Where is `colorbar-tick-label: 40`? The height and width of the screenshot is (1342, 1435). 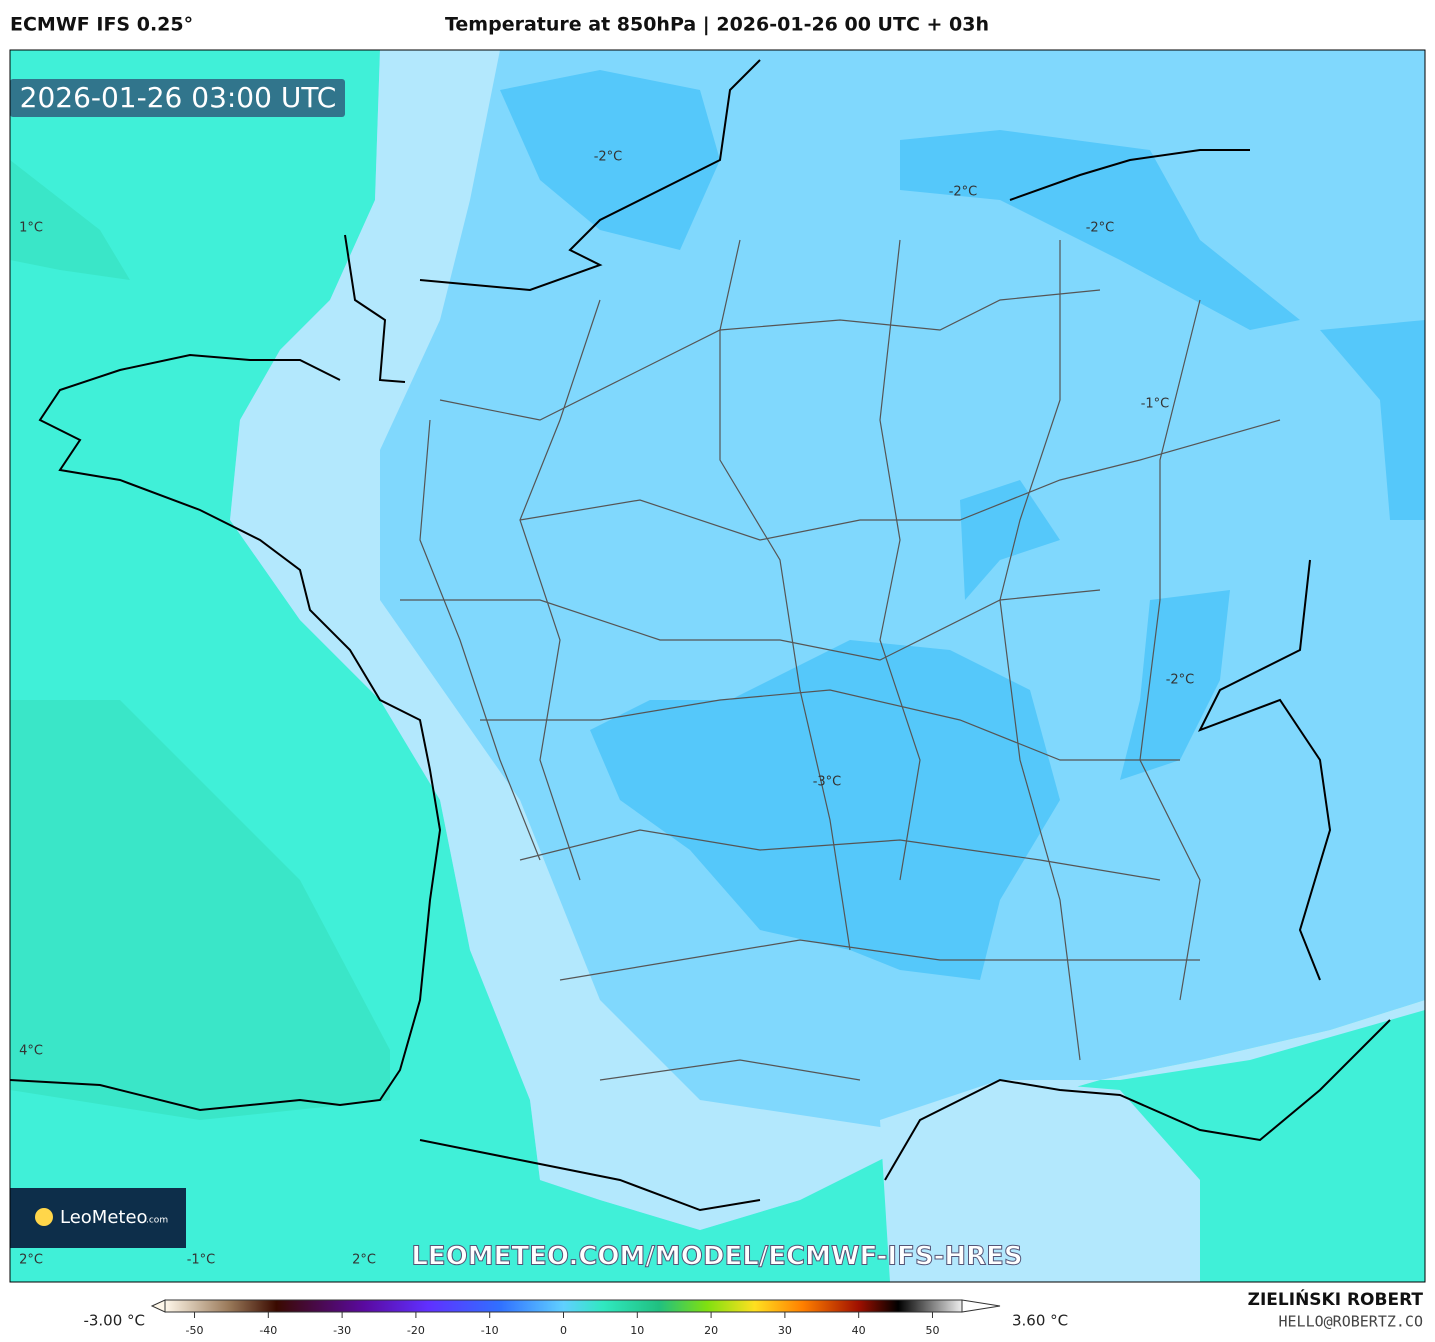
colorbar-tick-label: 40 is located at coordinates (859, 1330).